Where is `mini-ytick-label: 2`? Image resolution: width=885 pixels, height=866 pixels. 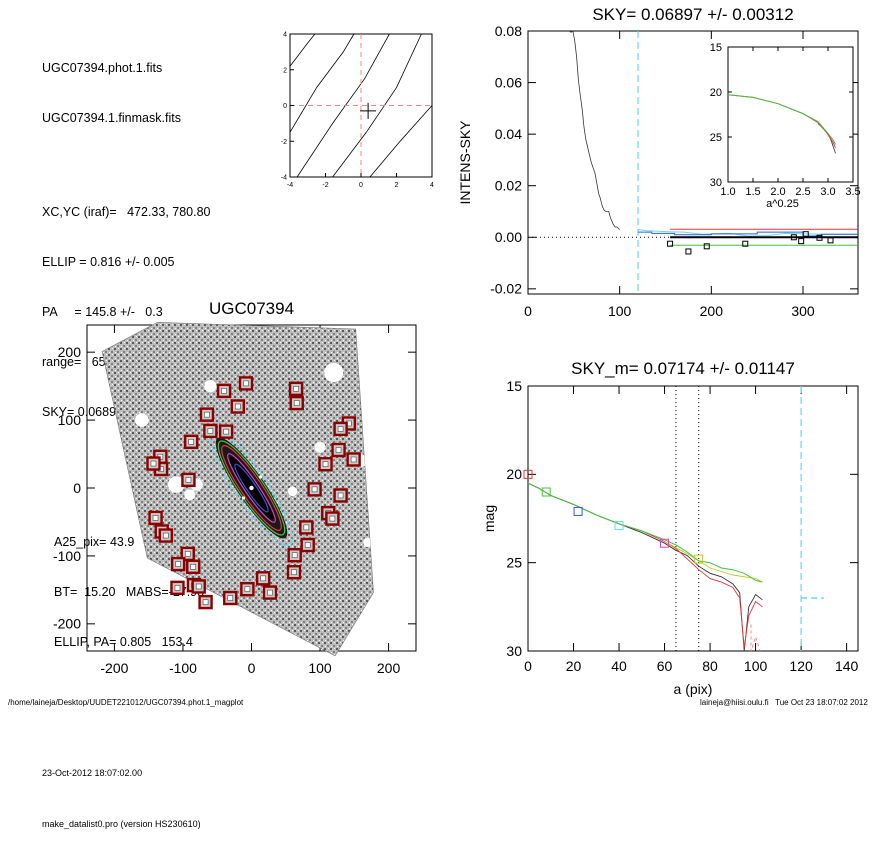
mini-ytick-label: 2 is located at coordinates (285, 70).